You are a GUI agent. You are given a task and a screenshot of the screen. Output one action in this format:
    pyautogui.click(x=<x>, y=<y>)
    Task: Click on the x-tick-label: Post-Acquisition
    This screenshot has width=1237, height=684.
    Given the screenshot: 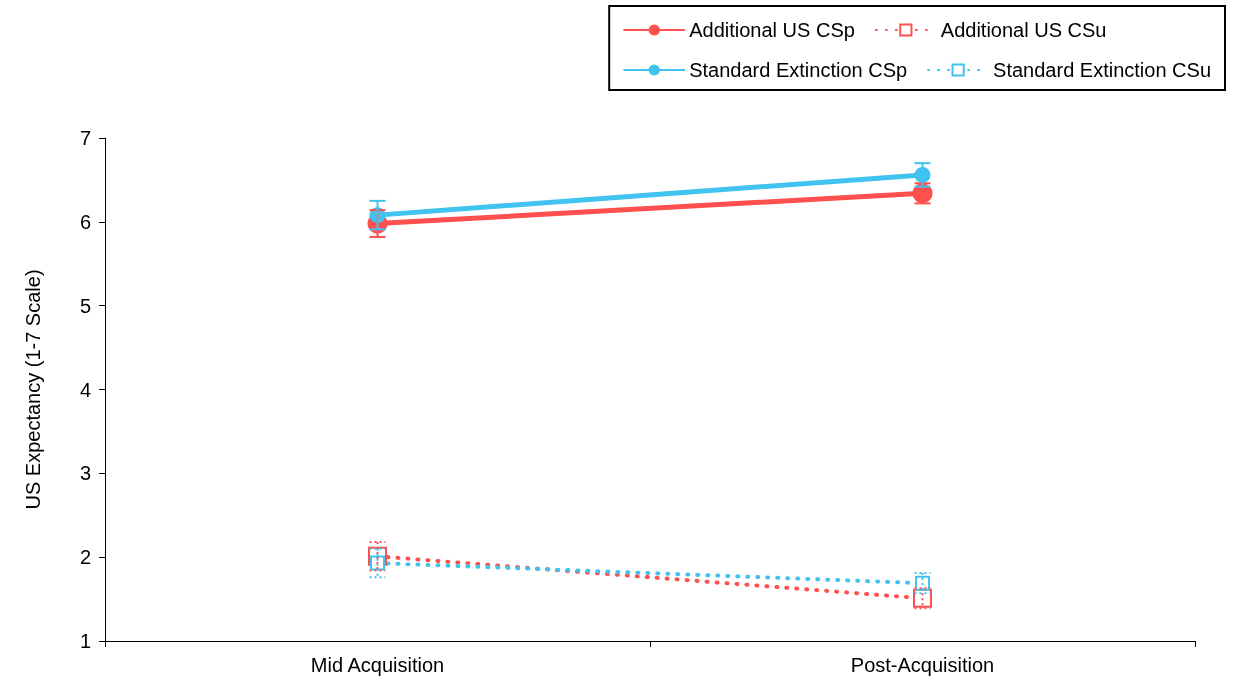 What is the action you would take?
    pyautogui.click(x=922, y=665)
    